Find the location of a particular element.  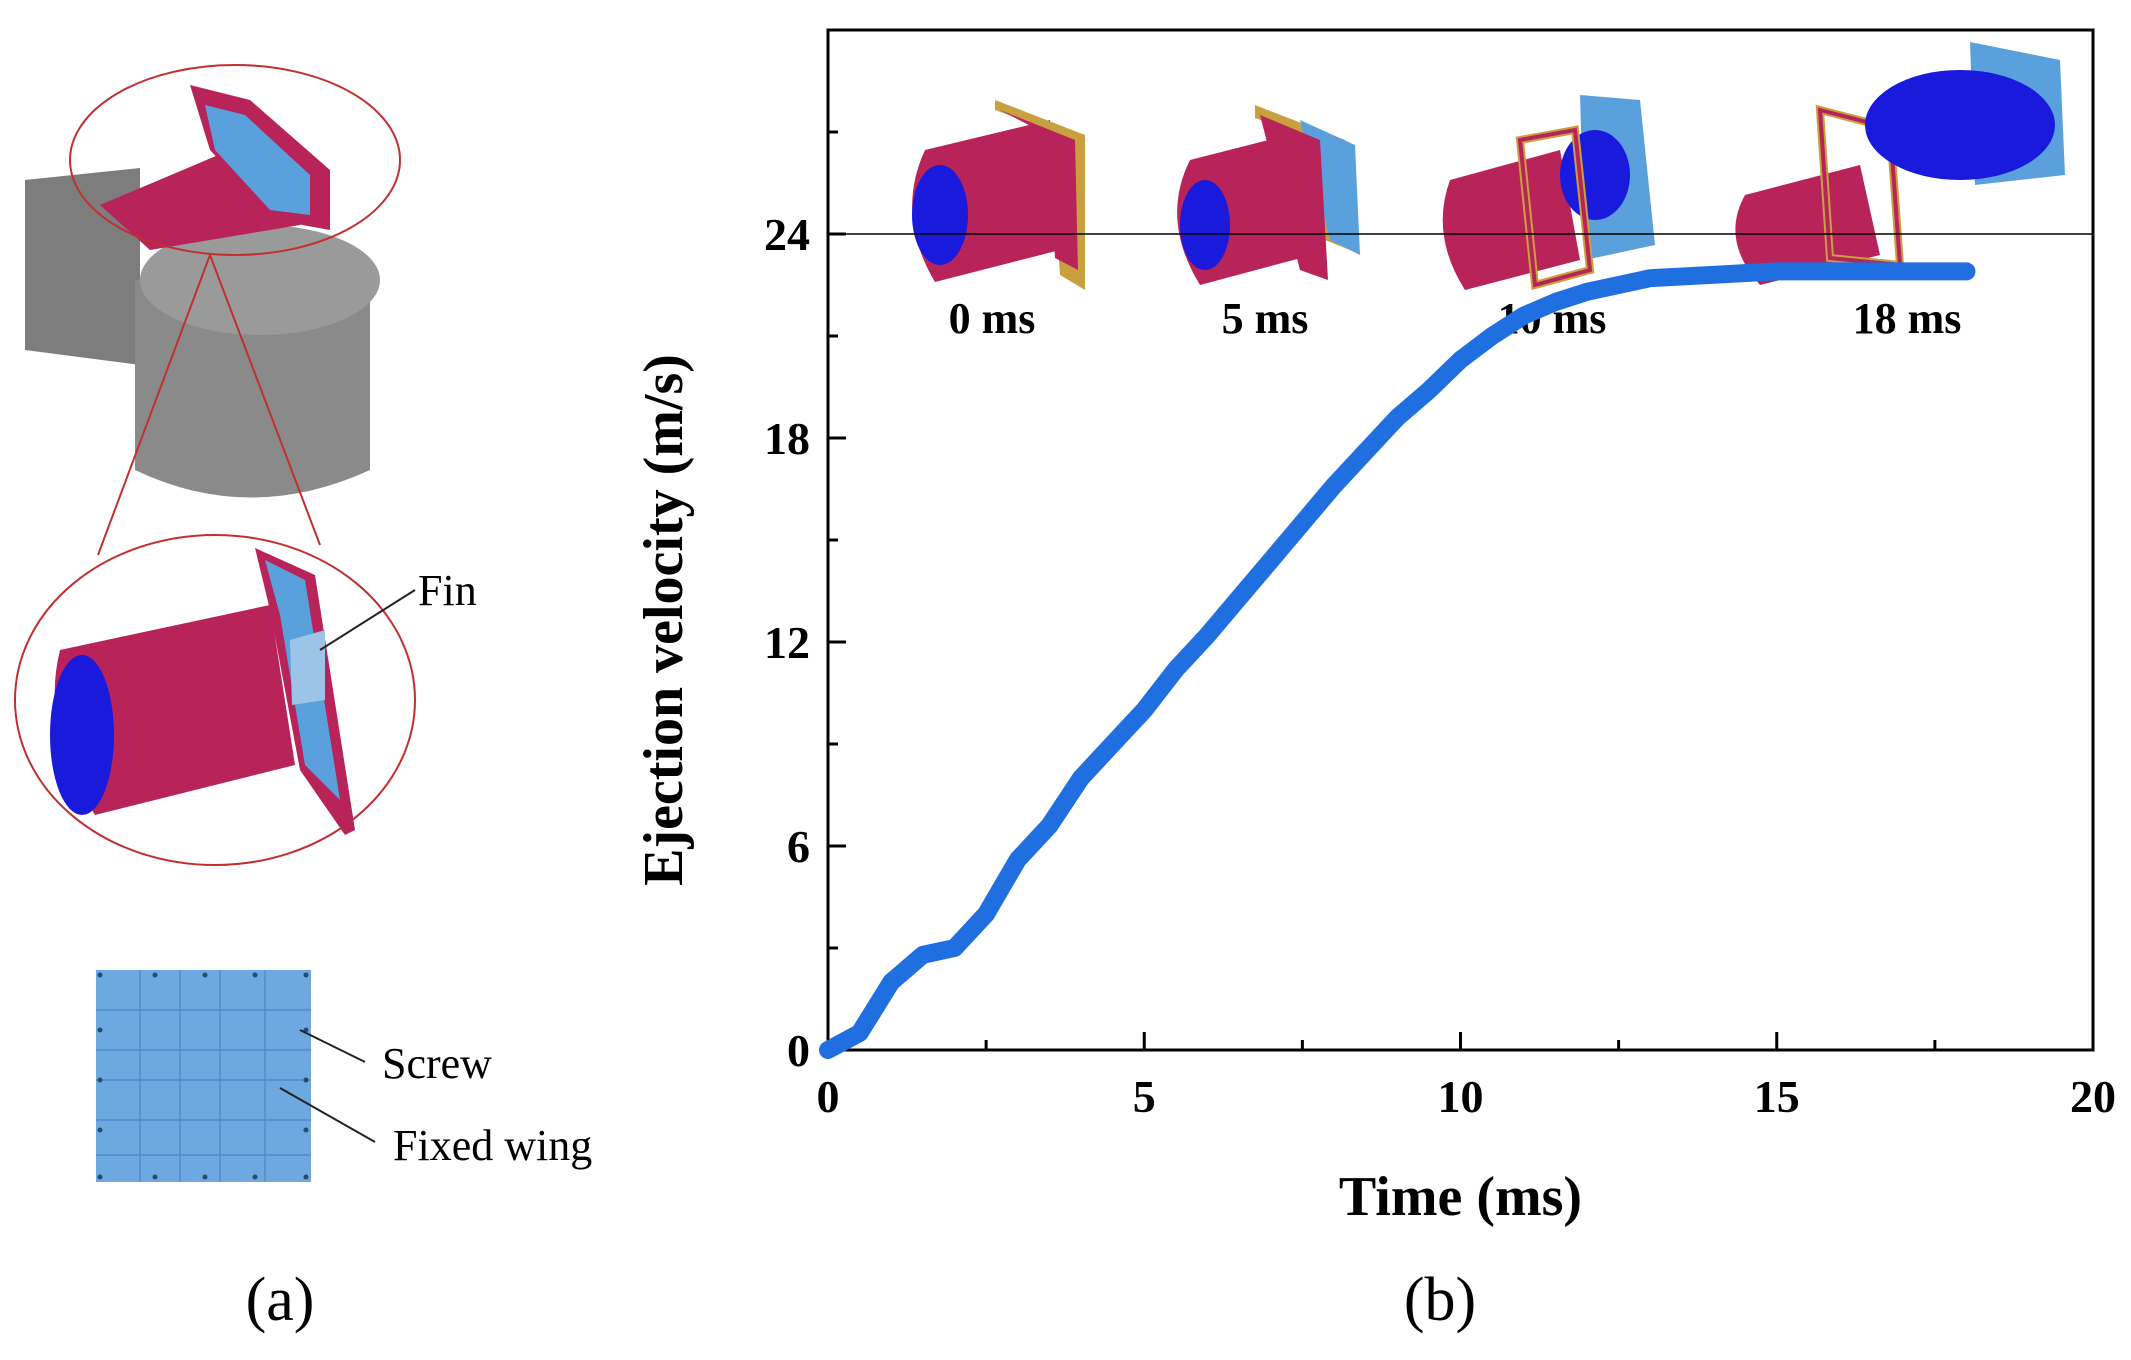

x-tick-label: 5 is located at coordinates (1144, 1096).